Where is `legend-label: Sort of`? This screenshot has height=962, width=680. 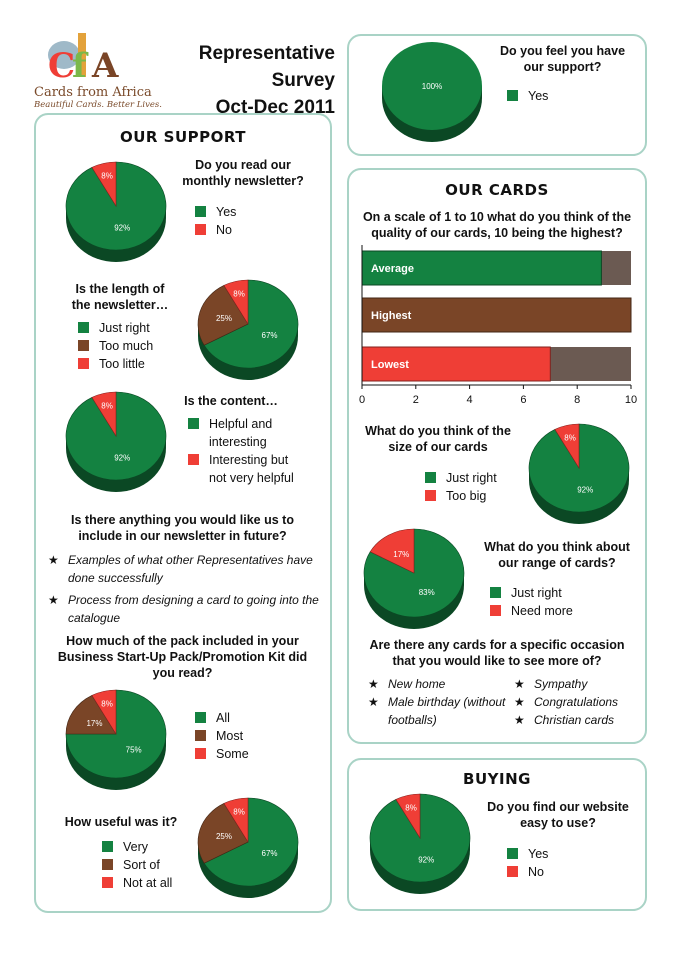 legend-label: Sort of is located at coordinates (141, 865).